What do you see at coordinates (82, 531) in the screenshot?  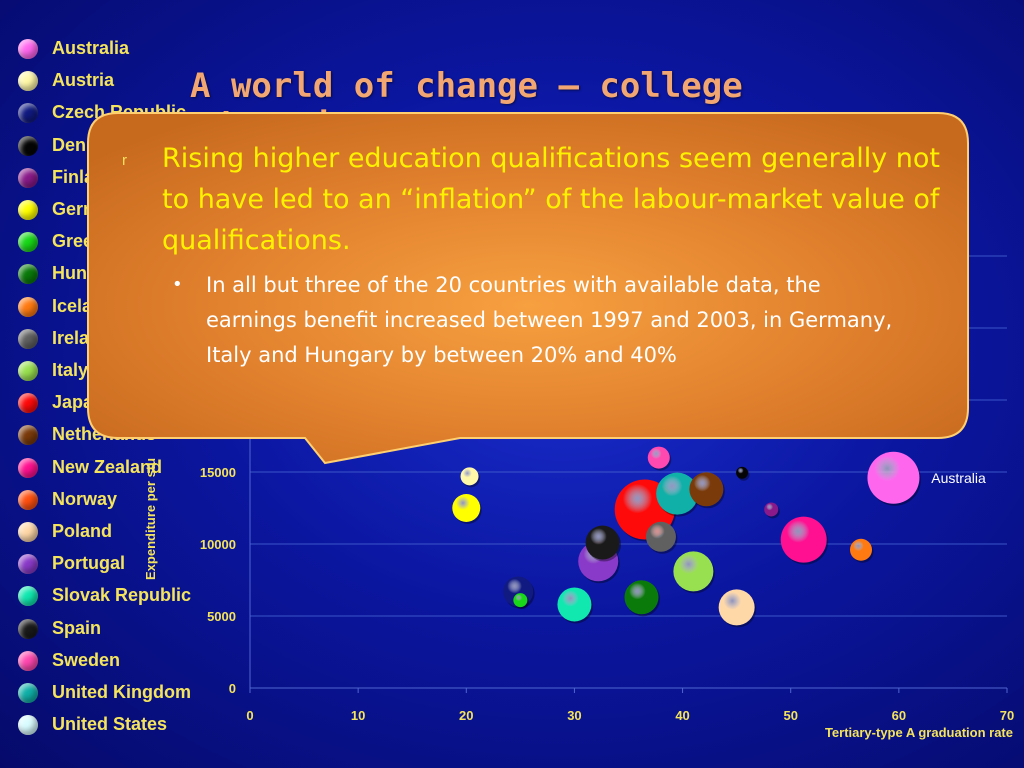 I see `legend-label: Poland` at bounding box center [82, 531].